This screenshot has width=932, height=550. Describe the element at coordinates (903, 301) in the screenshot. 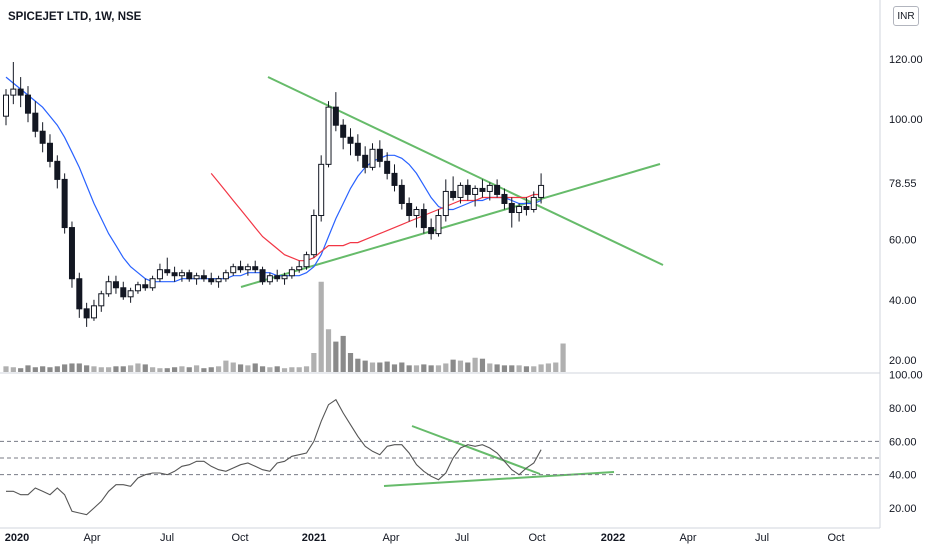

I see `price-axis-tick: 40.00` at that location.